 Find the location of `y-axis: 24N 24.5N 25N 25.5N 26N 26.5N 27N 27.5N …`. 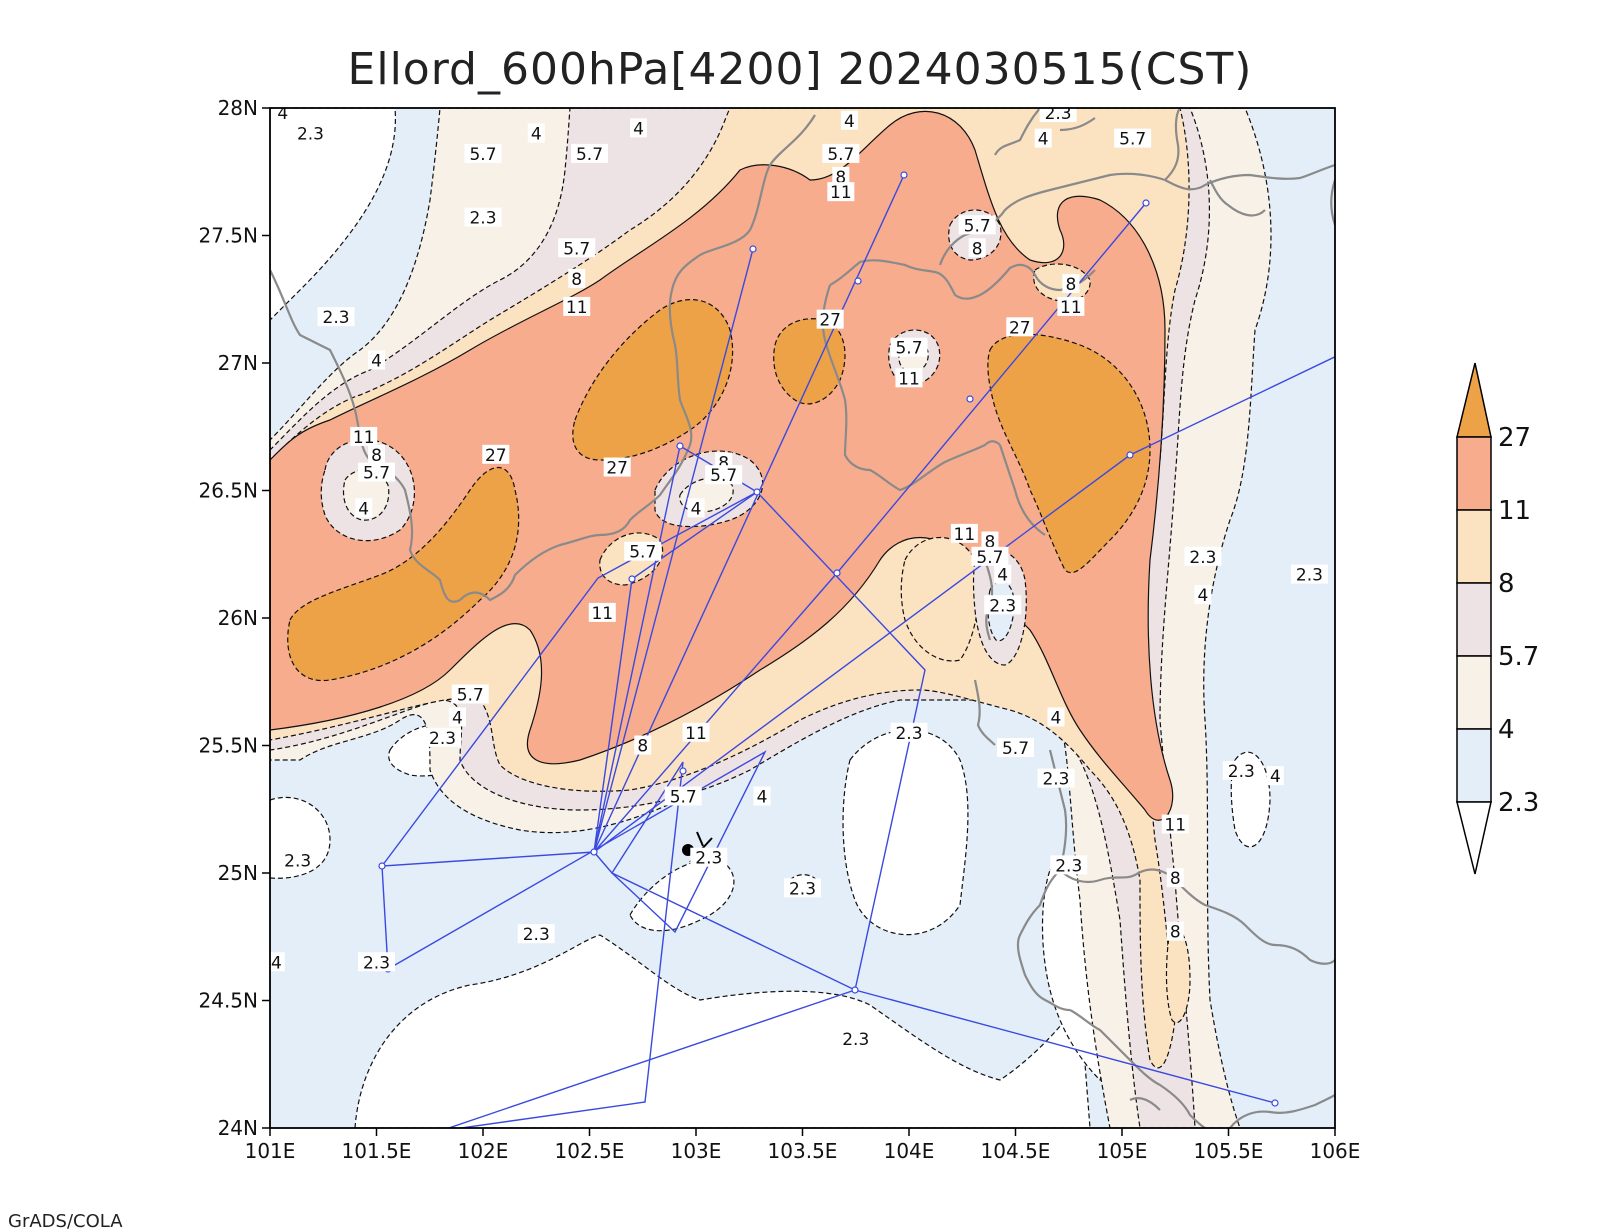

y-axis: 24N 24.5N 25N 25.5N 26N 26.5N 27N 27.5N … is located at coordinates (234, 618).